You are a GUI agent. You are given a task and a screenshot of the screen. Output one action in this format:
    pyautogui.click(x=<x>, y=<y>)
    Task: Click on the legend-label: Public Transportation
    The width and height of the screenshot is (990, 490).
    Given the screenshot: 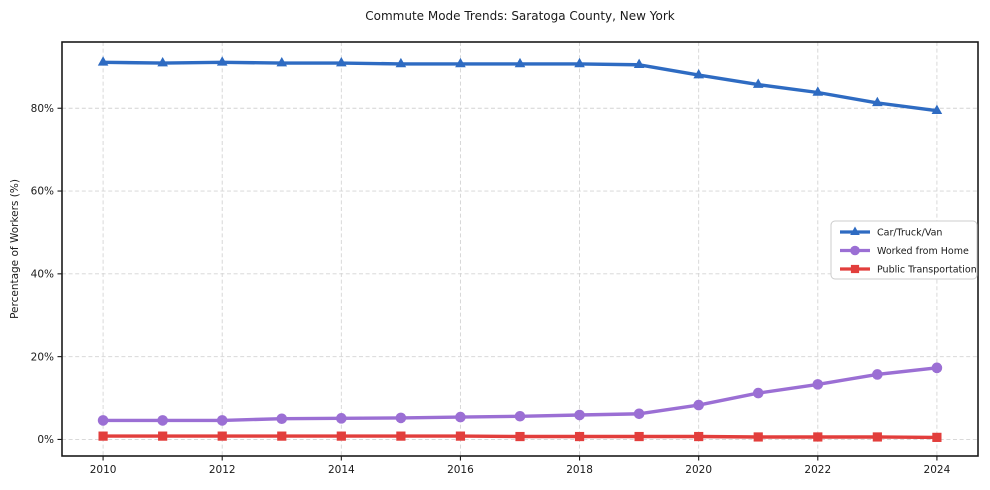 What is the action you would take?
    pyautogui.click(x=927, y=270)
    